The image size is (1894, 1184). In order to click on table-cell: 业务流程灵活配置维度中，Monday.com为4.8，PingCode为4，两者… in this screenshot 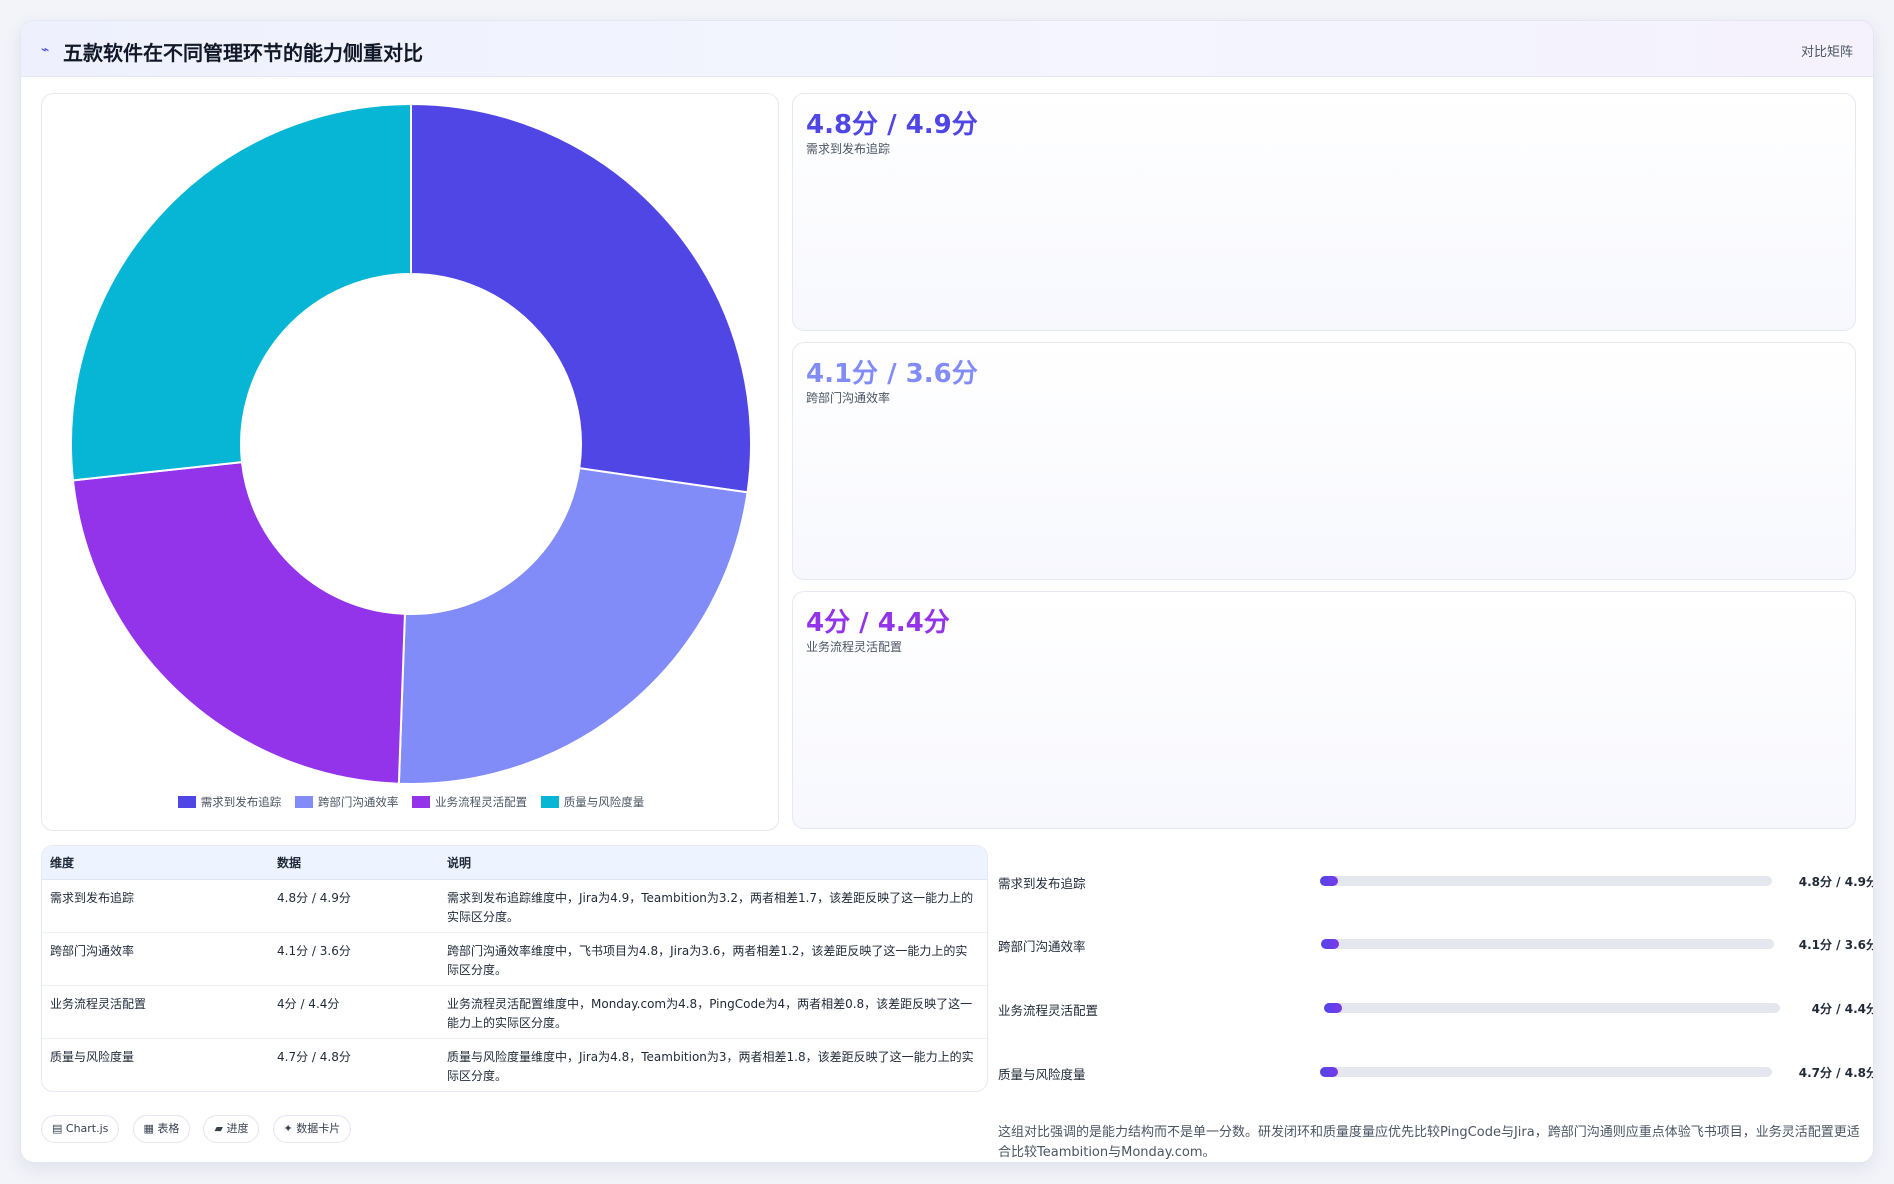, I will do `click(713, 1012)`.